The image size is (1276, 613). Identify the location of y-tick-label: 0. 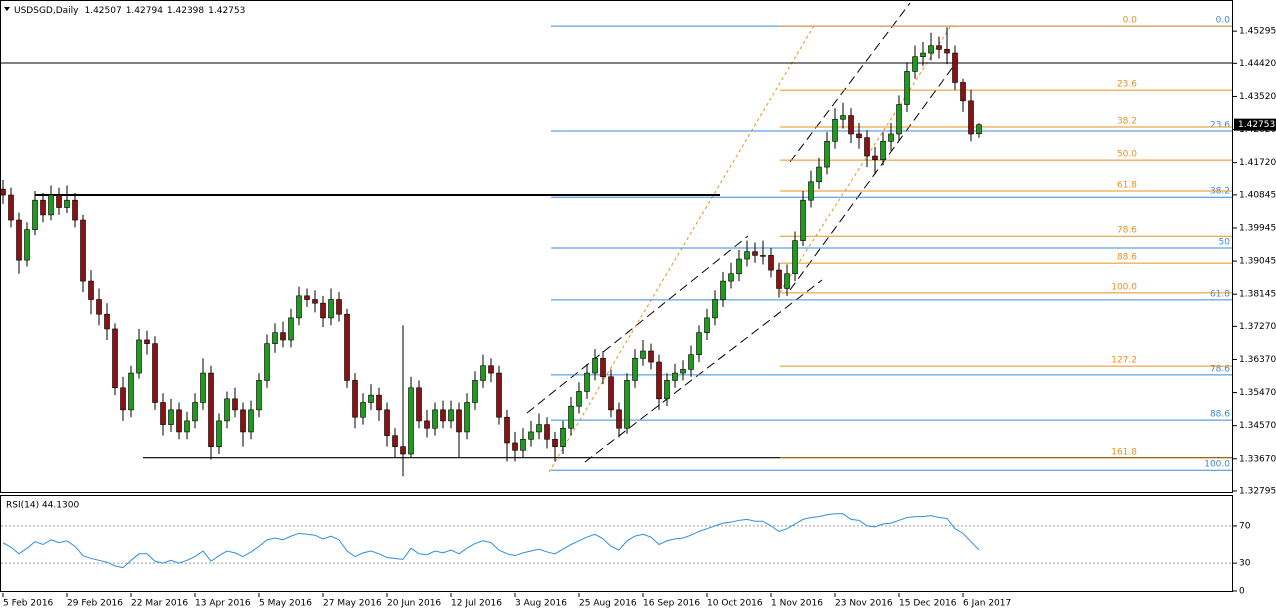
(1242, 592).